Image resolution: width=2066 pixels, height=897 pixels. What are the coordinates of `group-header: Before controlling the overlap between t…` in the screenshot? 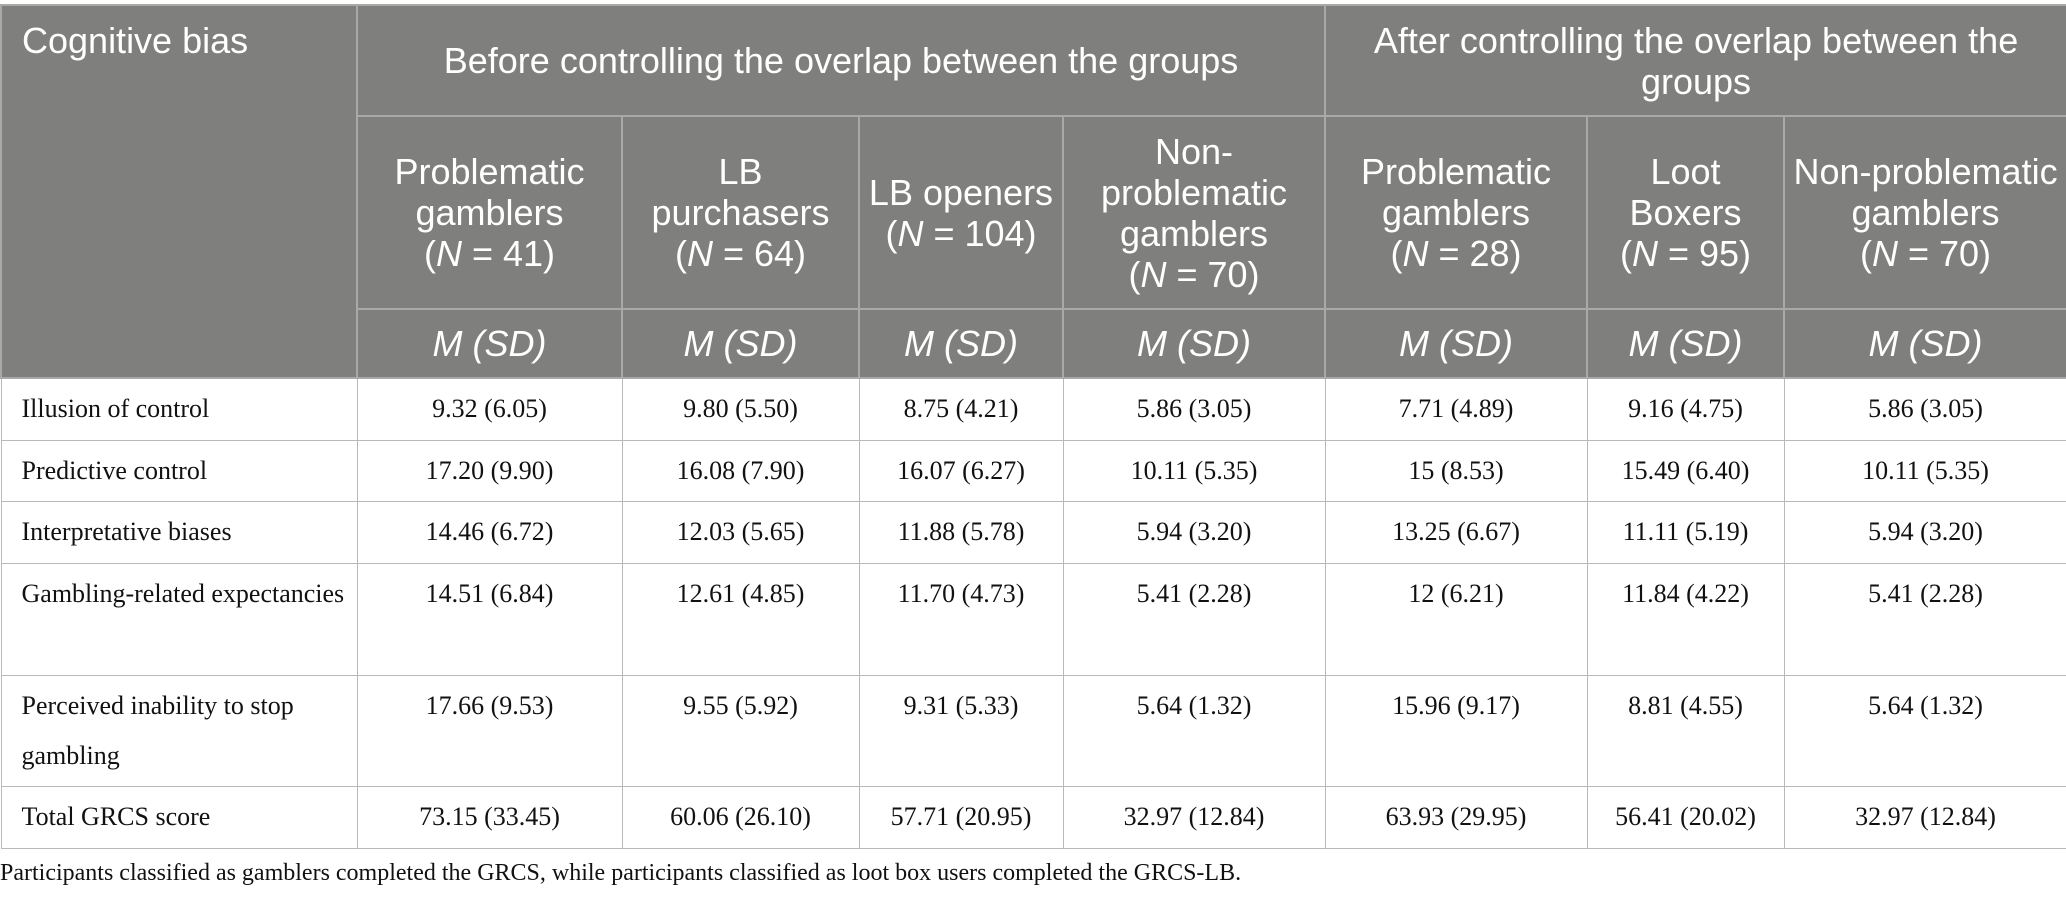 It's located at (841, 60).